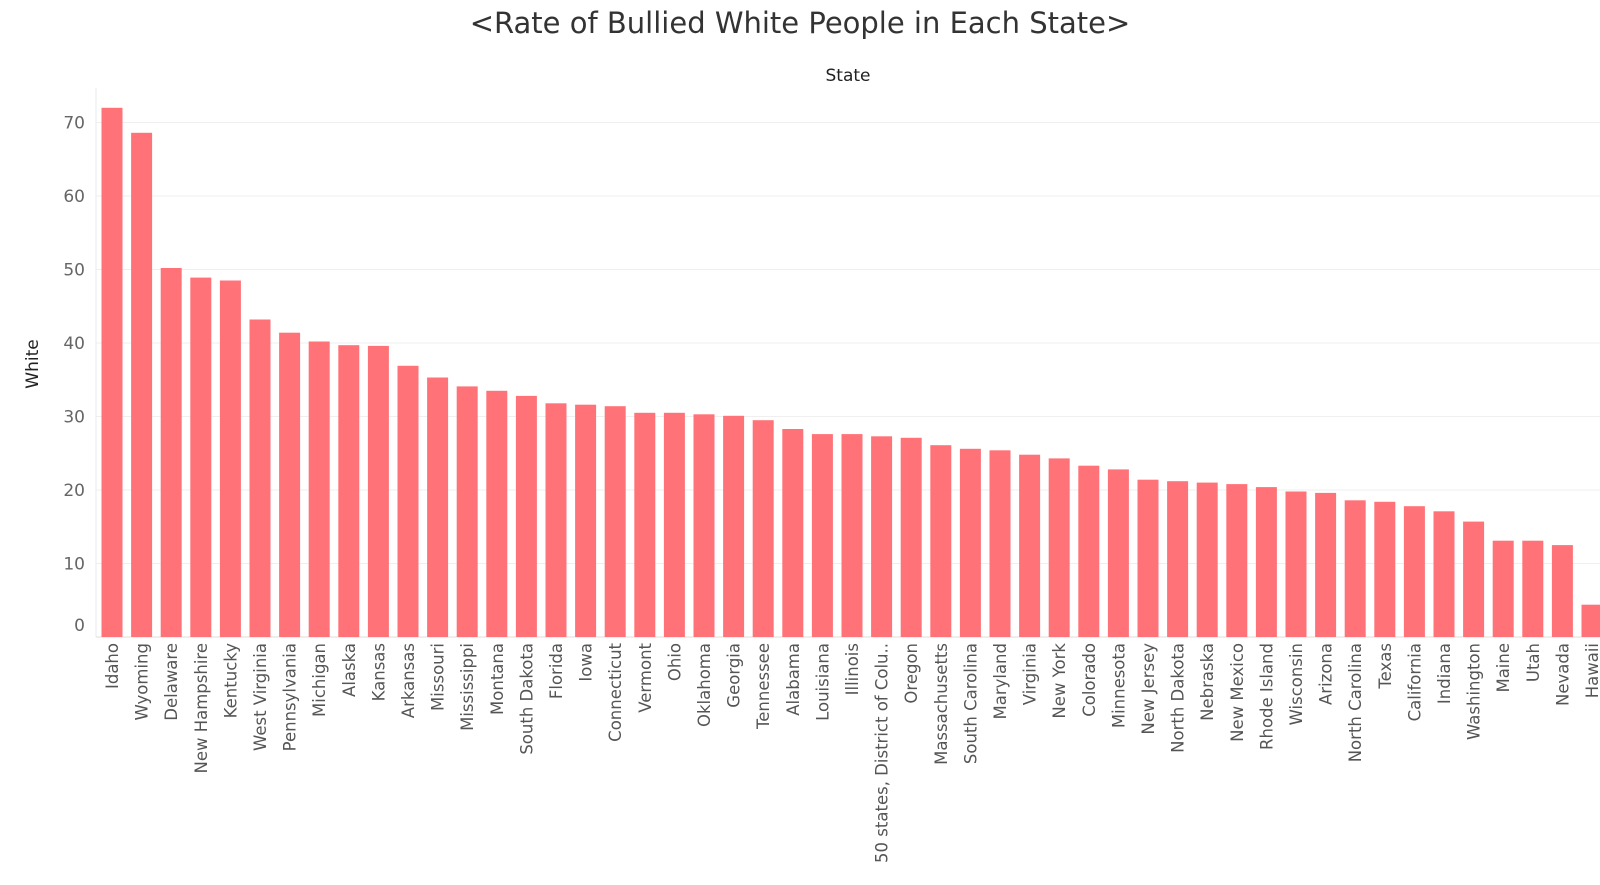 The height and width of the screenshot is (885, 1600). I want to click on y-tick-label: 20, so click(74, 491).